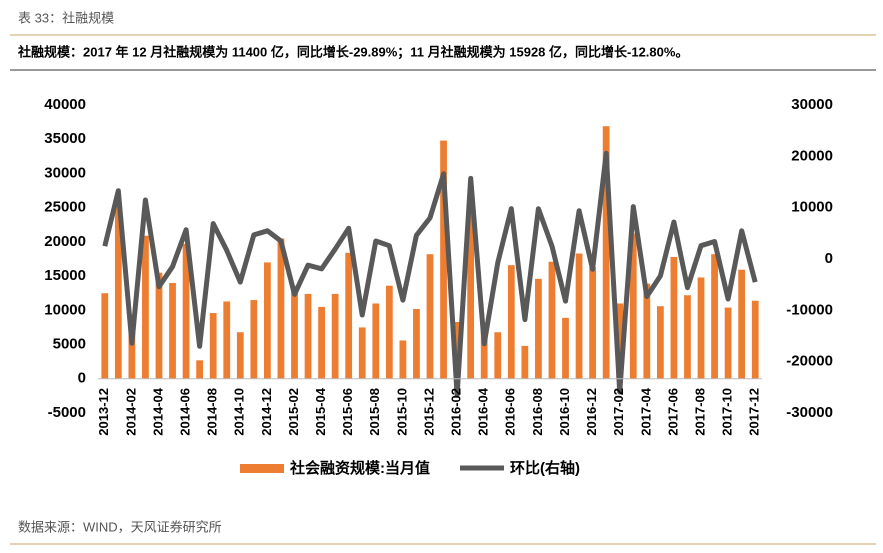 This screenshot has width=883, height=553. I want to click on y-tick-label: 5000, so click(69, 344).